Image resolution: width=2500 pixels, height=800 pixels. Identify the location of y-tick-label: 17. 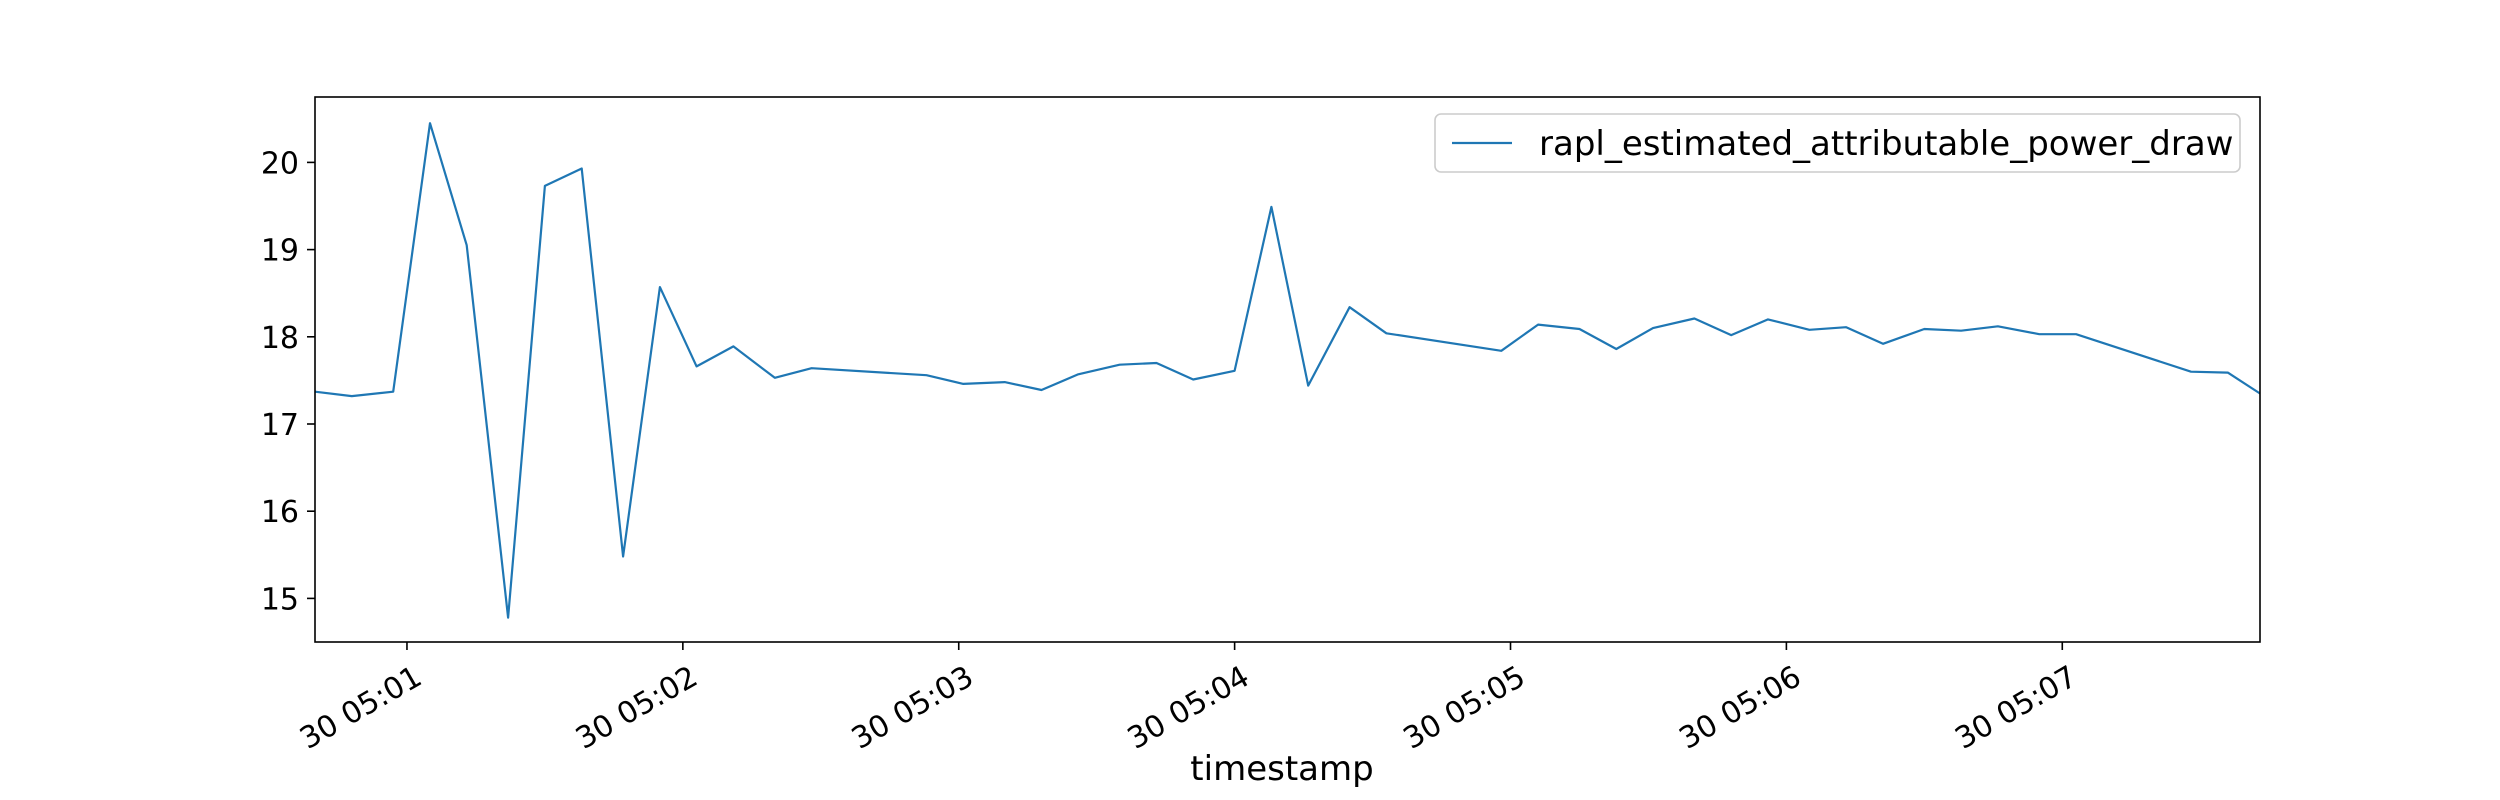
(280, 425).